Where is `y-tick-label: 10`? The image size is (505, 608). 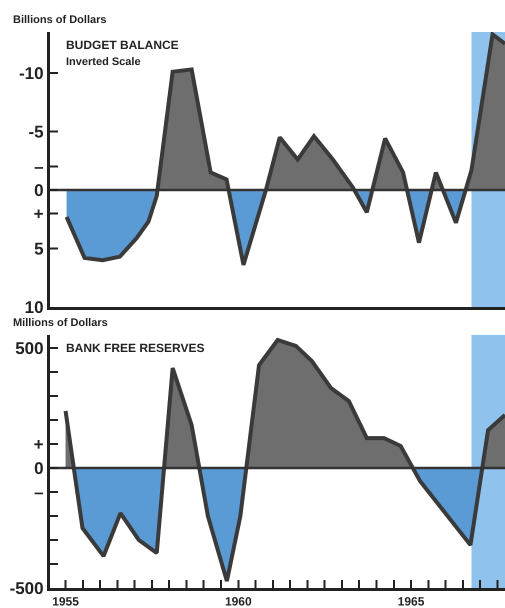
y-tick-label: 10 is located at coordinates (34, 307).